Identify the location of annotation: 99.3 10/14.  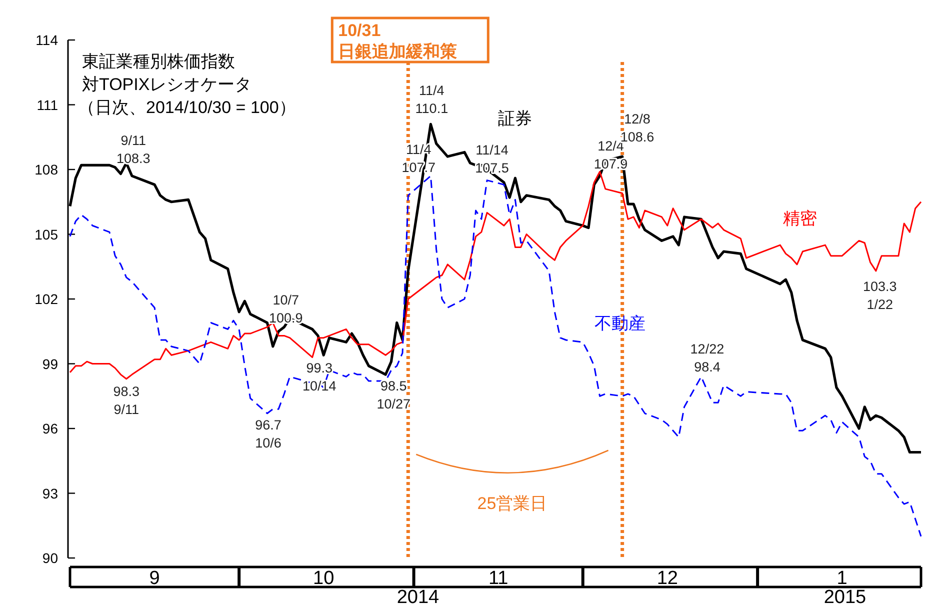
(319, 377).